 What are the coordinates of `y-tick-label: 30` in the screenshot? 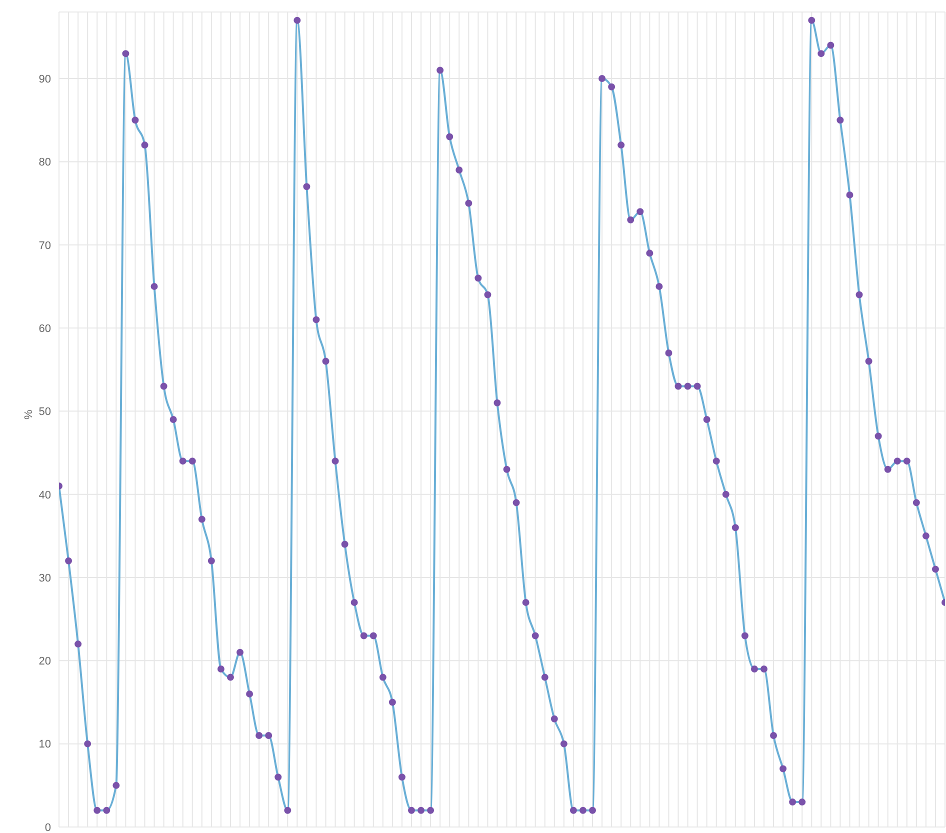 It's located at (44, 578).